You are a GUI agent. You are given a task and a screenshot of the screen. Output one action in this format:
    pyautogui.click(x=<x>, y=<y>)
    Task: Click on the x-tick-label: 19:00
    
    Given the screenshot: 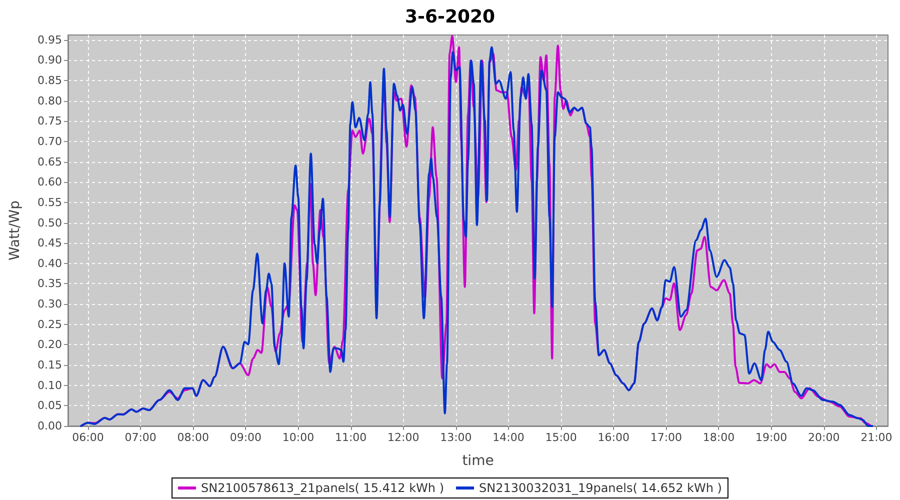 What is the action you would take?
    pyautogui.click(x=771, y=437)
    